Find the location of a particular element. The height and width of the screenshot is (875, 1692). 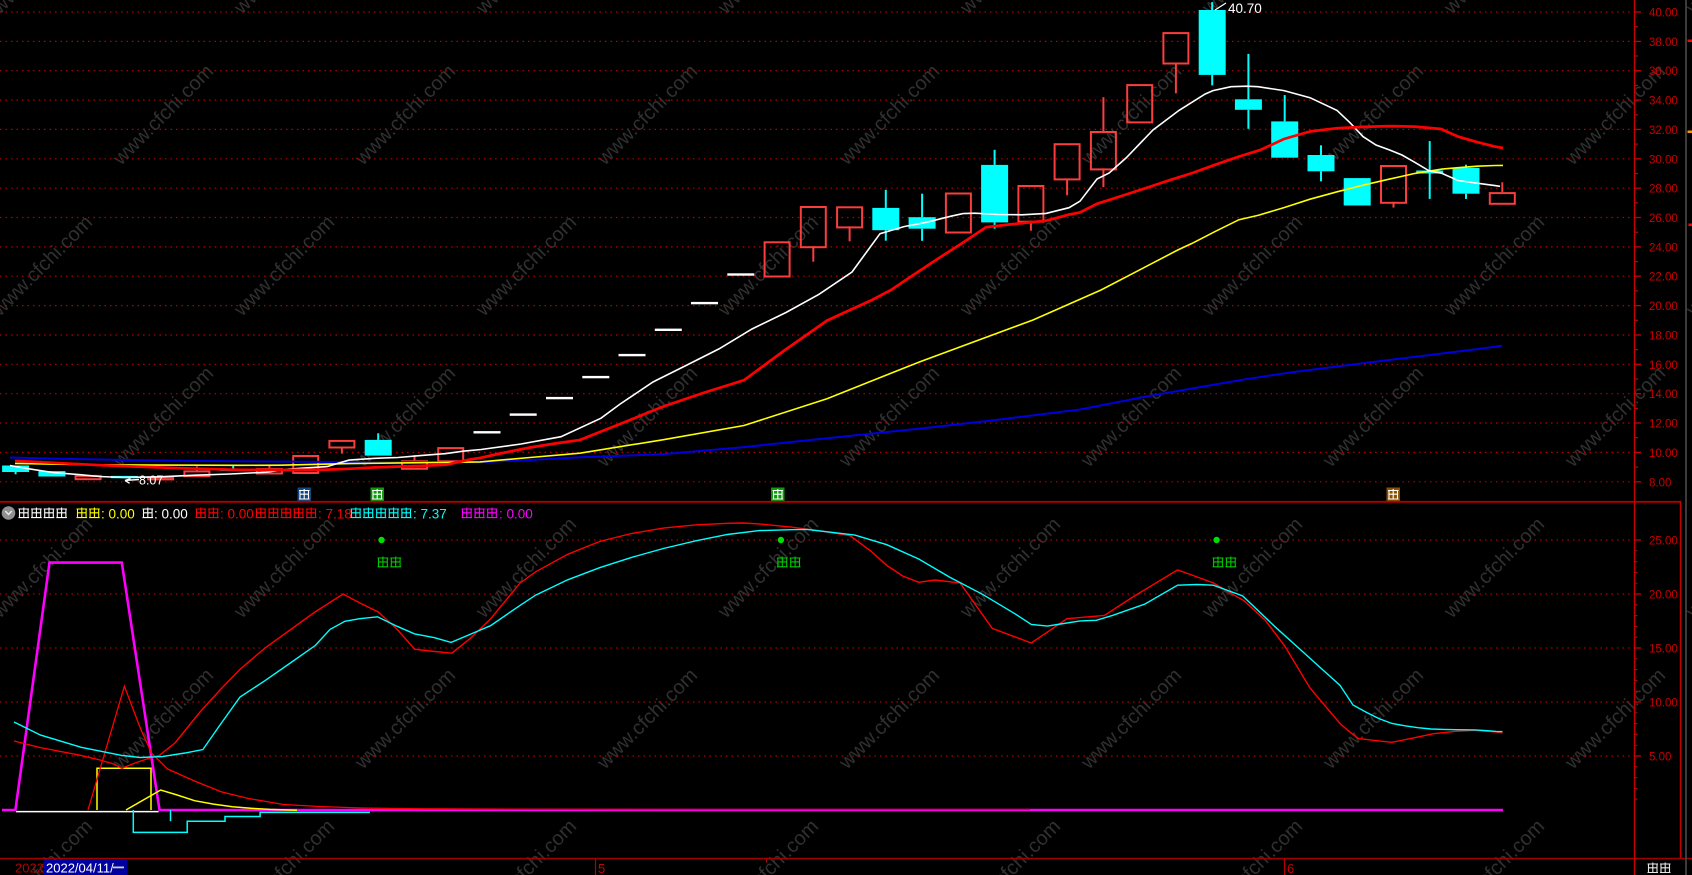

svg-text: 40.00 is located at coordinates (1663, 14).